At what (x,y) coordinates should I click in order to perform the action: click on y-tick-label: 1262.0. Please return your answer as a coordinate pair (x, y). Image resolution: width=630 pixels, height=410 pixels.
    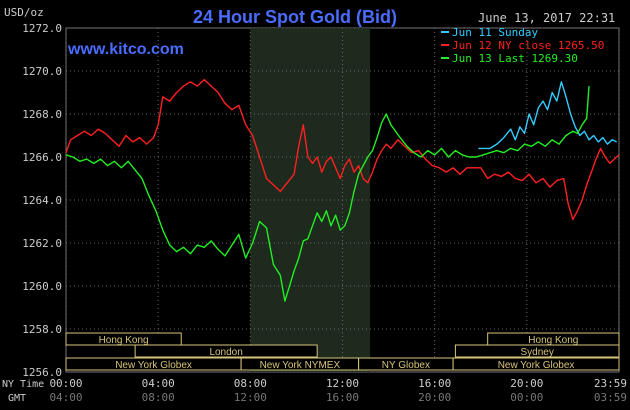
    Looking at the image, I should click on (42, 243).